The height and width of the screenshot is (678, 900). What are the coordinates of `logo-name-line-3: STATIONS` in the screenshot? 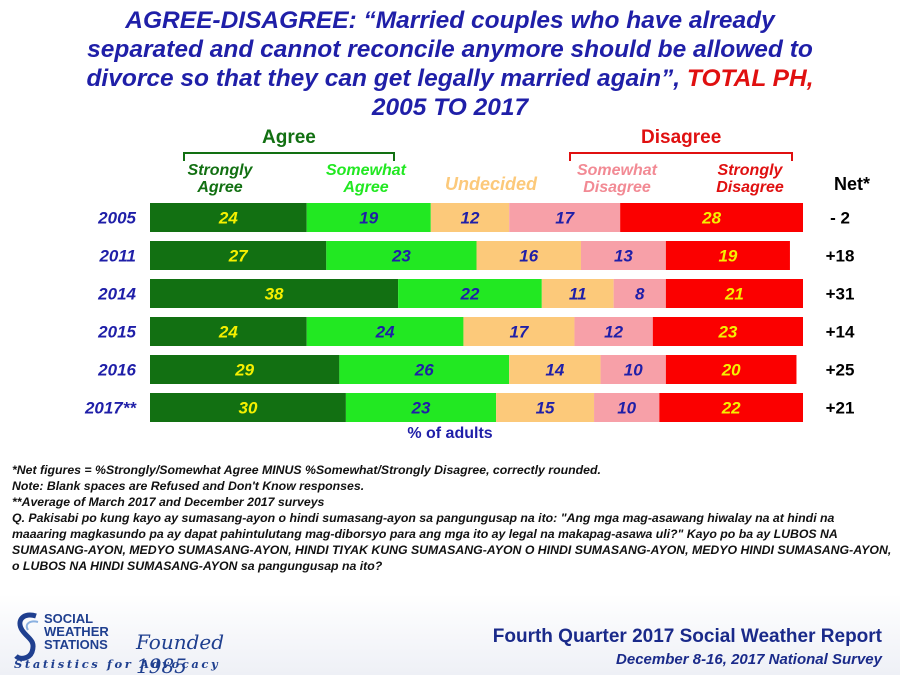 It's located at (76, 644).